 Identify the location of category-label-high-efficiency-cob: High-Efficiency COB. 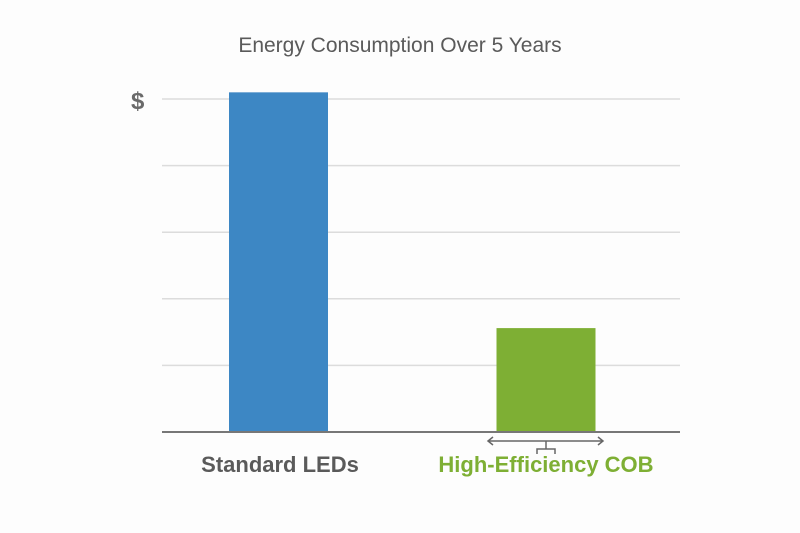
(546, 464).